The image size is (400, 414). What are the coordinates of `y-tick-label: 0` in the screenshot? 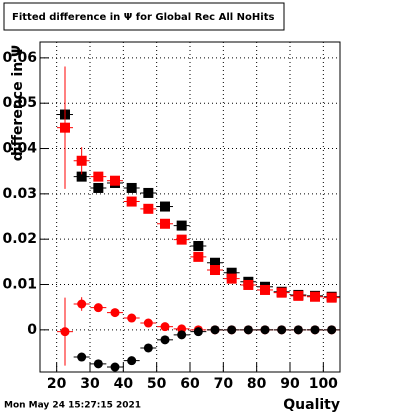 It's located at (32, 330).